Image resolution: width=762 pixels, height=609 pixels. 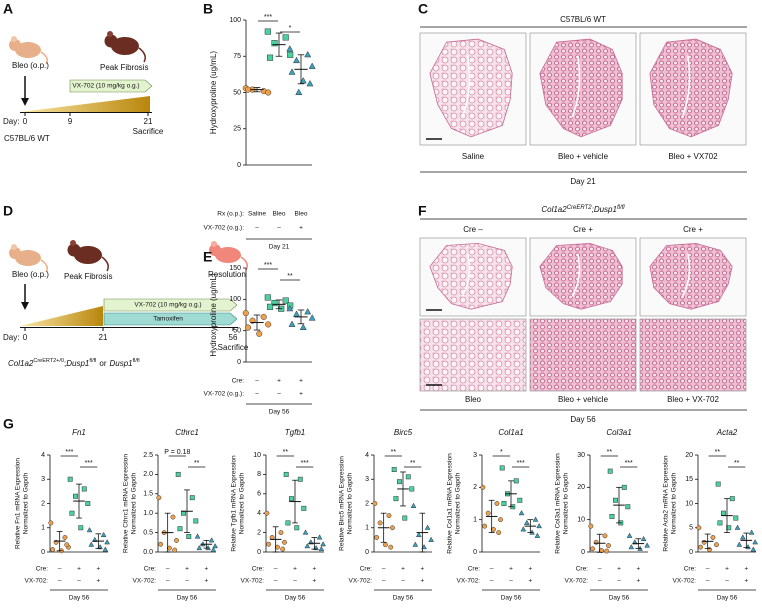 I want to click on gene: Col1a2, so click(x=21, y=363).